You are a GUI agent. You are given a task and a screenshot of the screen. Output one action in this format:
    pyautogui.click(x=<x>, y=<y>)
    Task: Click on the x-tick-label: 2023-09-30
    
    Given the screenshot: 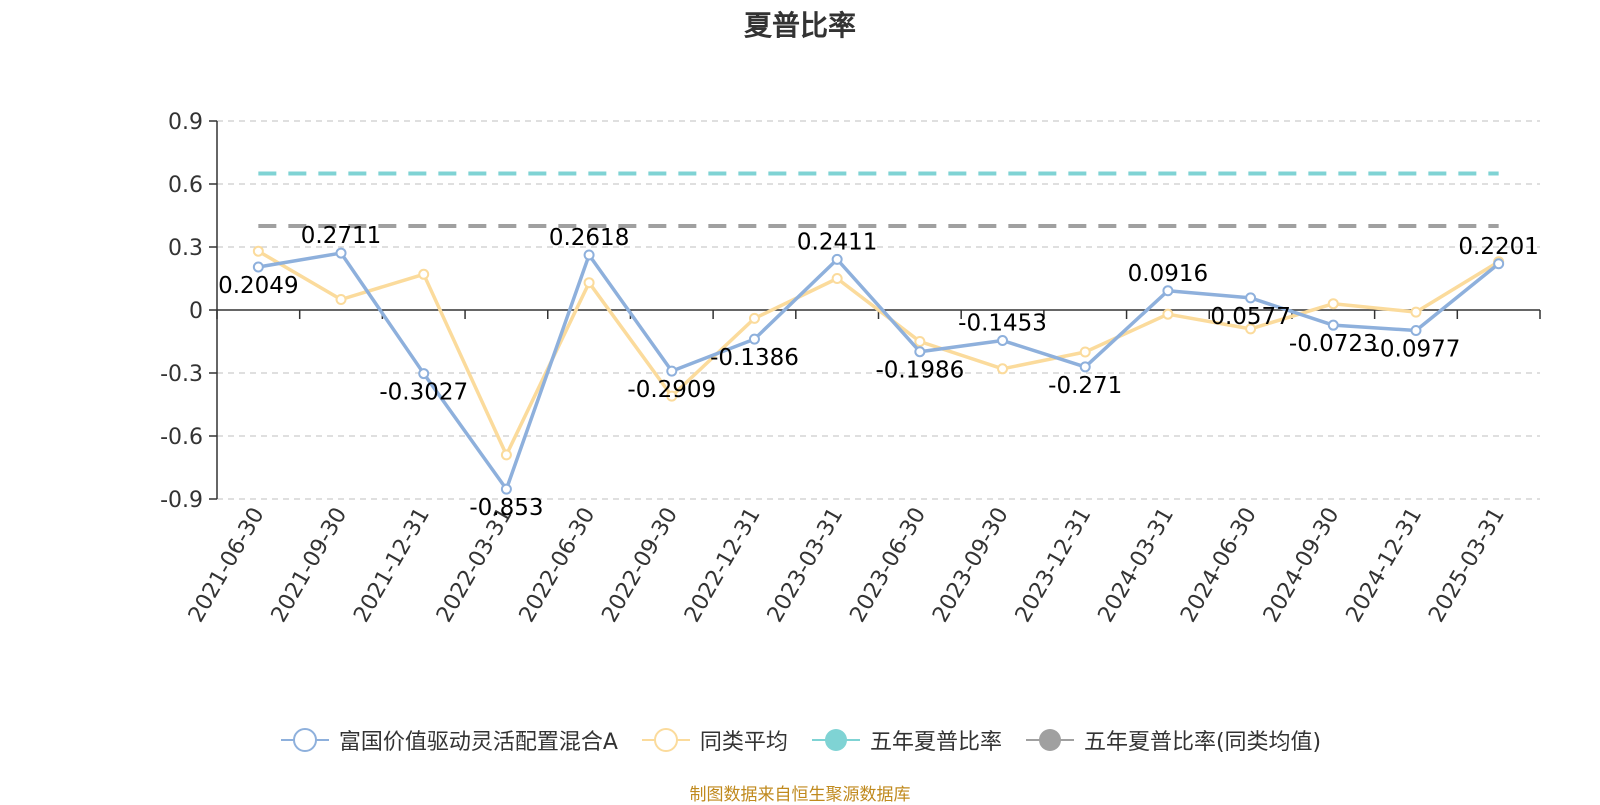 What is the action you would take?
    pyautogui.click(x=971, y=565)
    